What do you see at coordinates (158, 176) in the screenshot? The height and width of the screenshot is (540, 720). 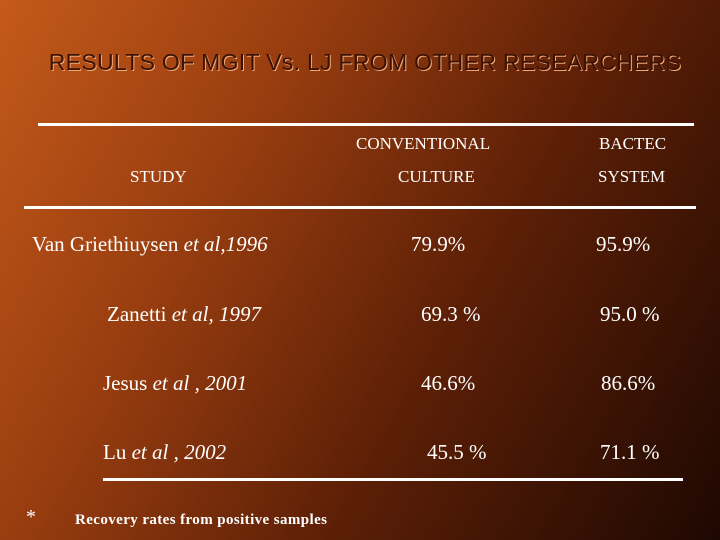 I see `header-study: STUDY` at bounding box center [158, 176].